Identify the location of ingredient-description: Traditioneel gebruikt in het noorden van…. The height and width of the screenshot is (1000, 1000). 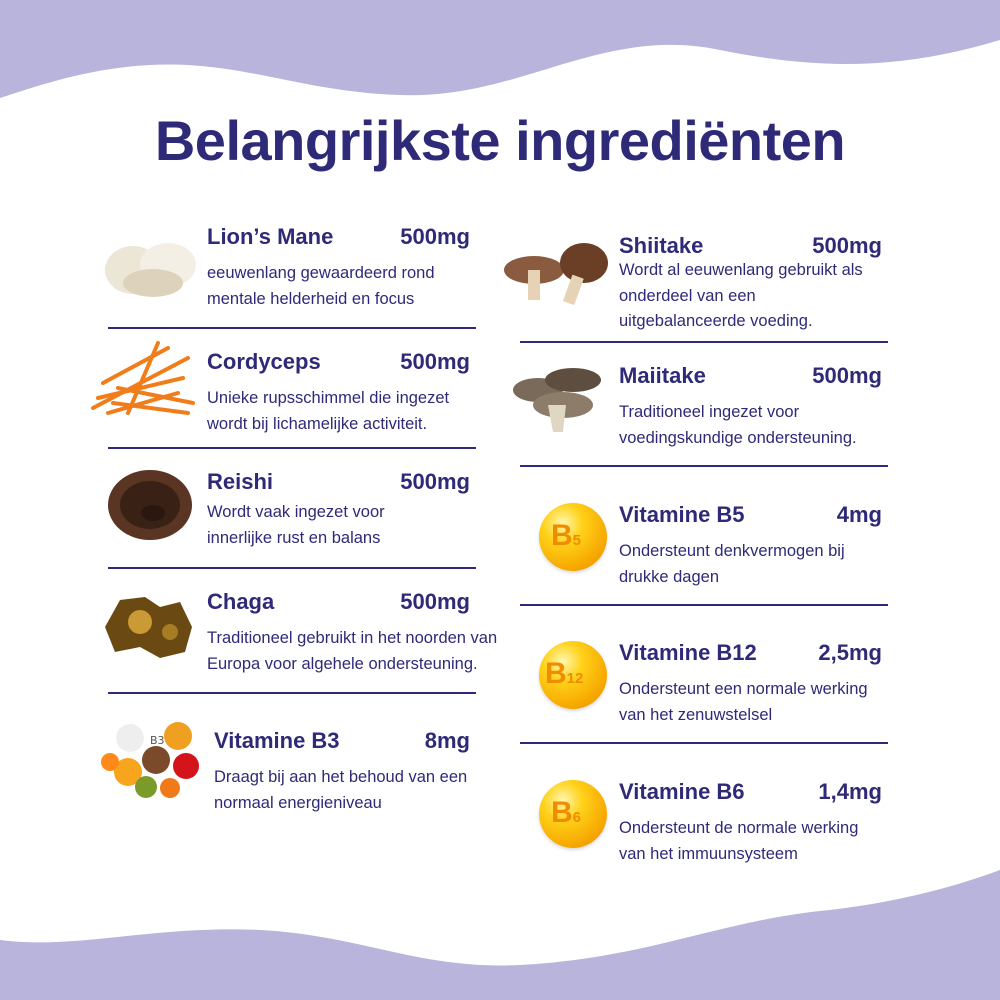
(352, 651).